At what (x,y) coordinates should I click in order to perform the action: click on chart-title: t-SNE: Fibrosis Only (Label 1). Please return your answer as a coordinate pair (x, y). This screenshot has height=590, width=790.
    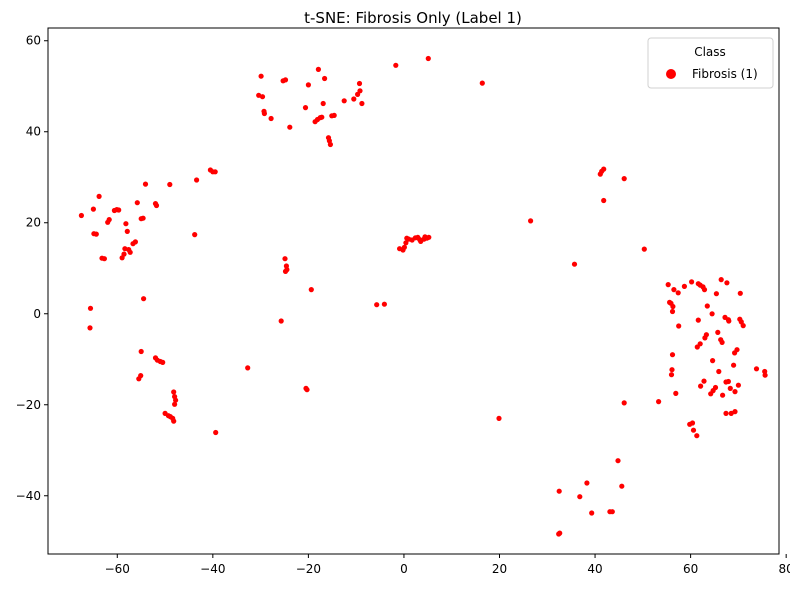
    Looking at the image, I should click on (413, 18).